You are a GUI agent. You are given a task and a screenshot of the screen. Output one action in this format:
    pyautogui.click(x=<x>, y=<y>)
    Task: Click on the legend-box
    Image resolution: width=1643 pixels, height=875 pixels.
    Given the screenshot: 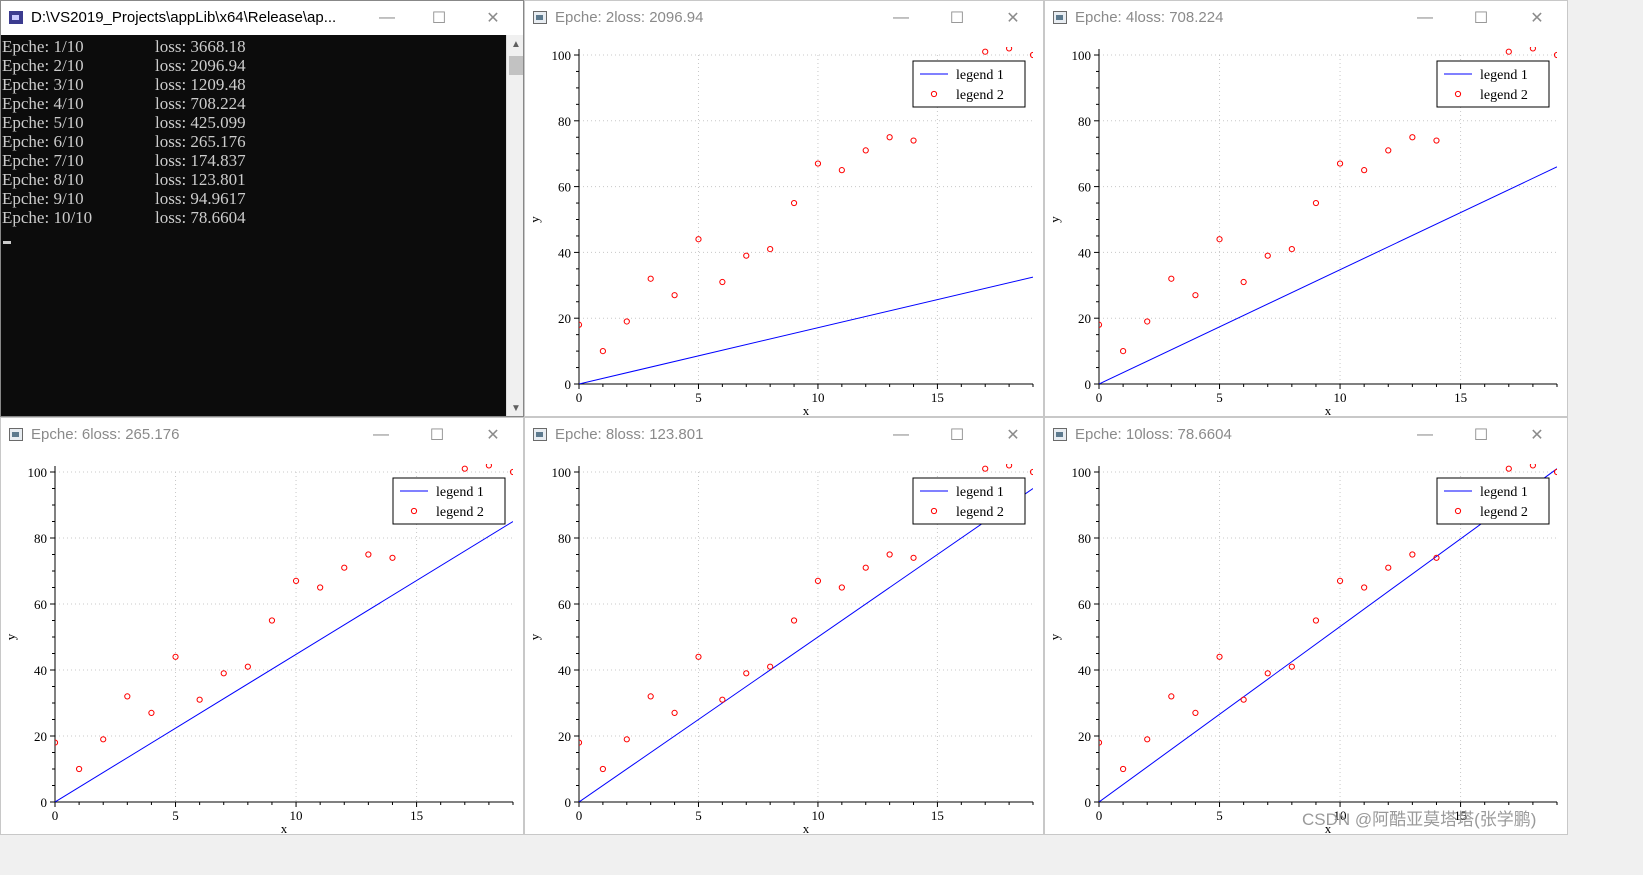 What is the action you would take?
    pyautogui.click(x=969, y=501)
    